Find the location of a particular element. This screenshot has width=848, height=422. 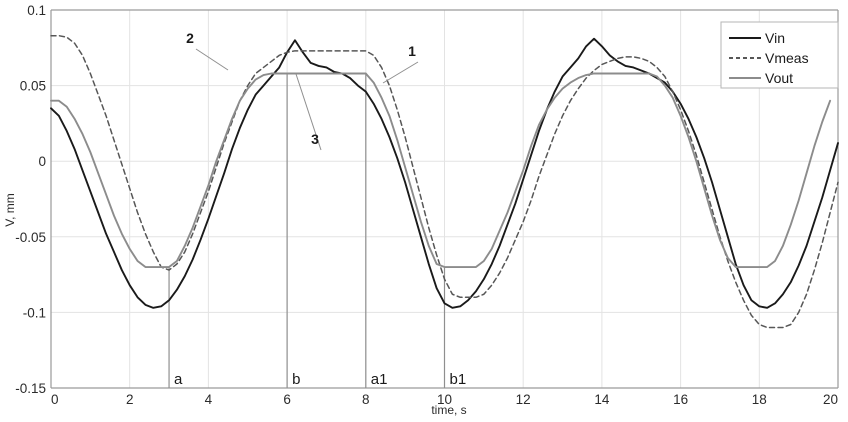

y-axis-title: V, mm is located at coordinates (10, 210).